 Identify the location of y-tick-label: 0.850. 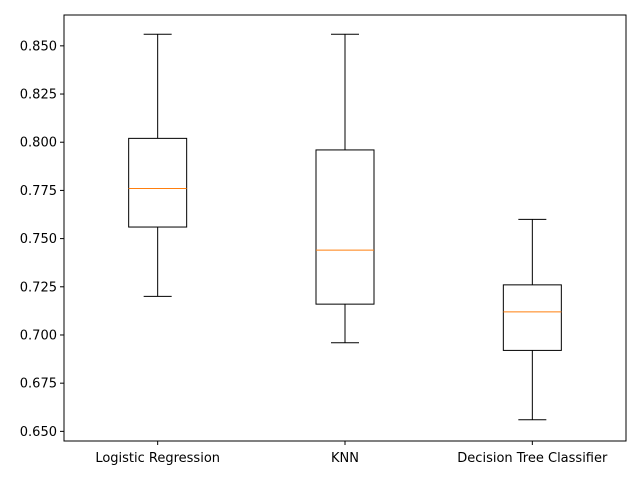
(38, 46).